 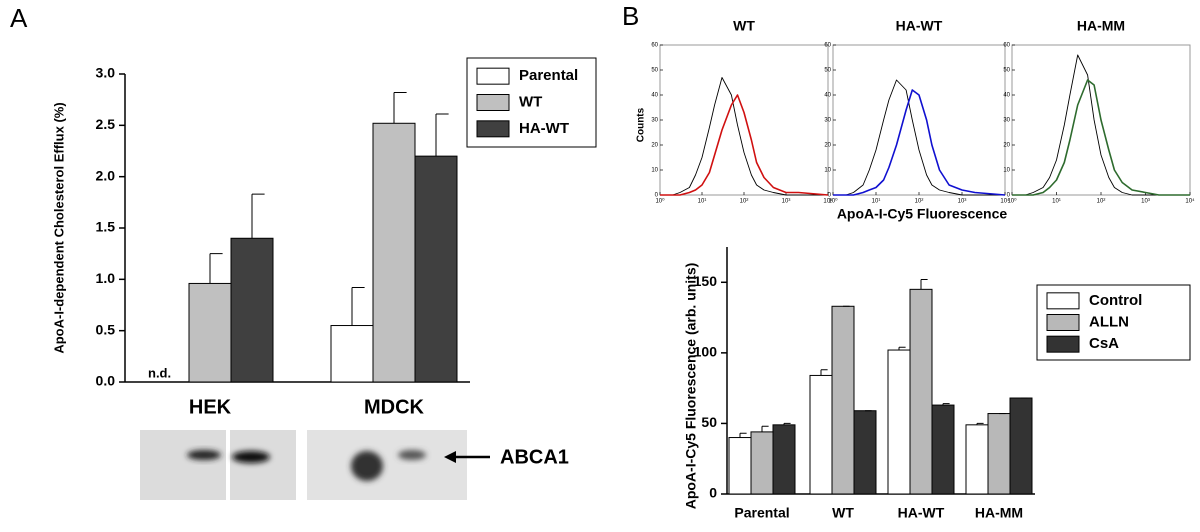 I want to click on panel-title: HA-MM, so click(x=1101, y=26).